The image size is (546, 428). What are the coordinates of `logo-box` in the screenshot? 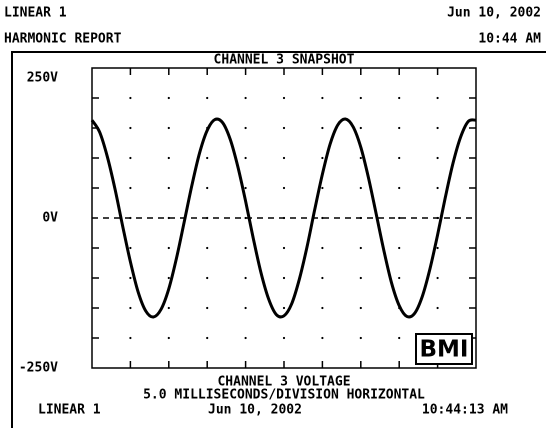 It's located at (444, 349).